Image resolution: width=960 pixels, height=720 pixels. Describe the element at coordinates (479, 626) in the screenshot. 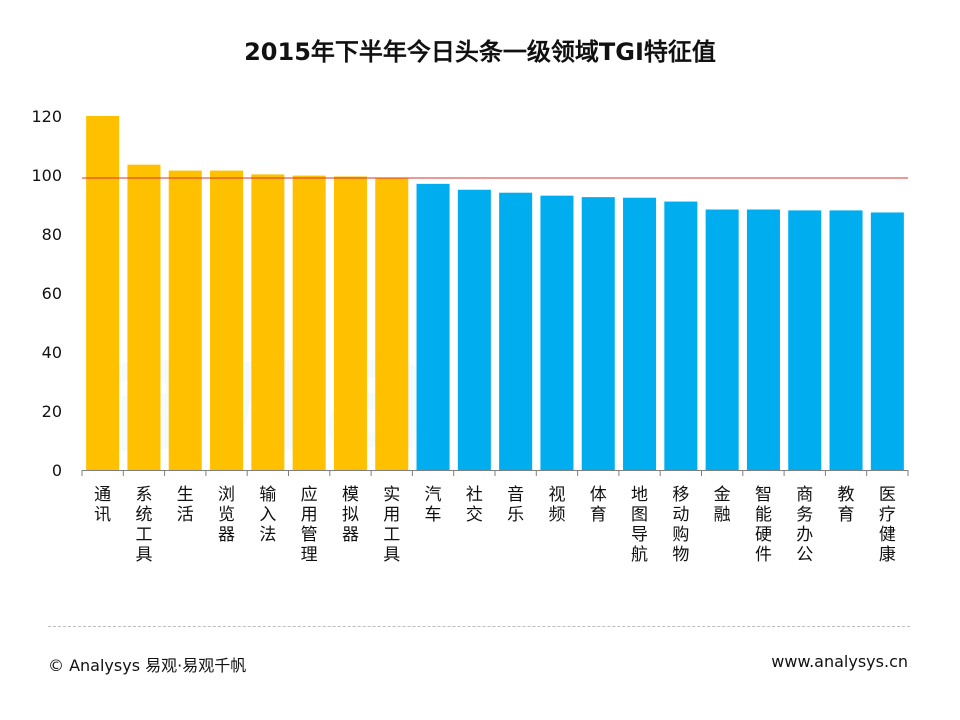

I see `footer-divider` at that location.